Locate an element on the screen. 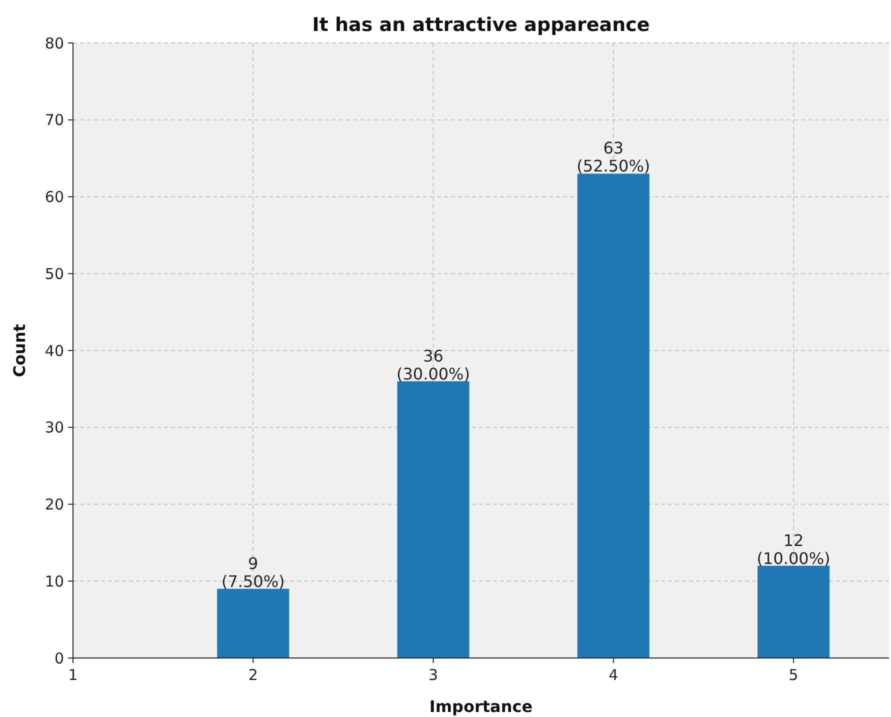 The height and width of the screenshot is (717, 891). data-label: 12 (10.00%) is located at coordinates (793, 549).